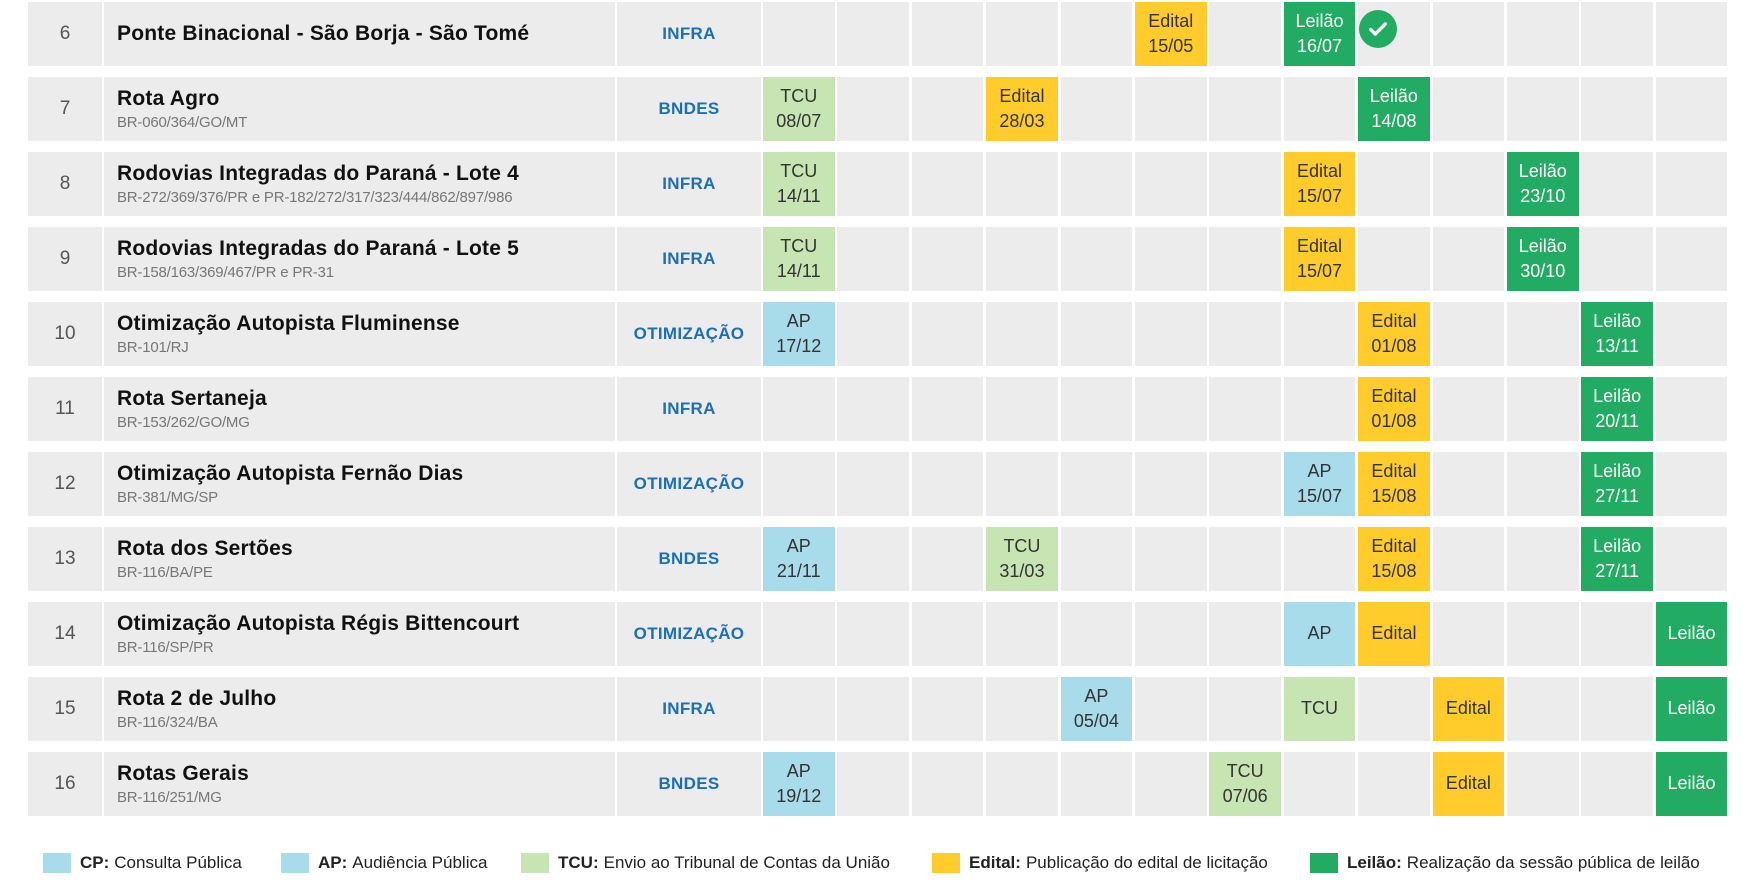  Describe the element at coordinates (288, 323) in the screenshot. I see `project-title: Otimização Autopista Fluminense` at that location.